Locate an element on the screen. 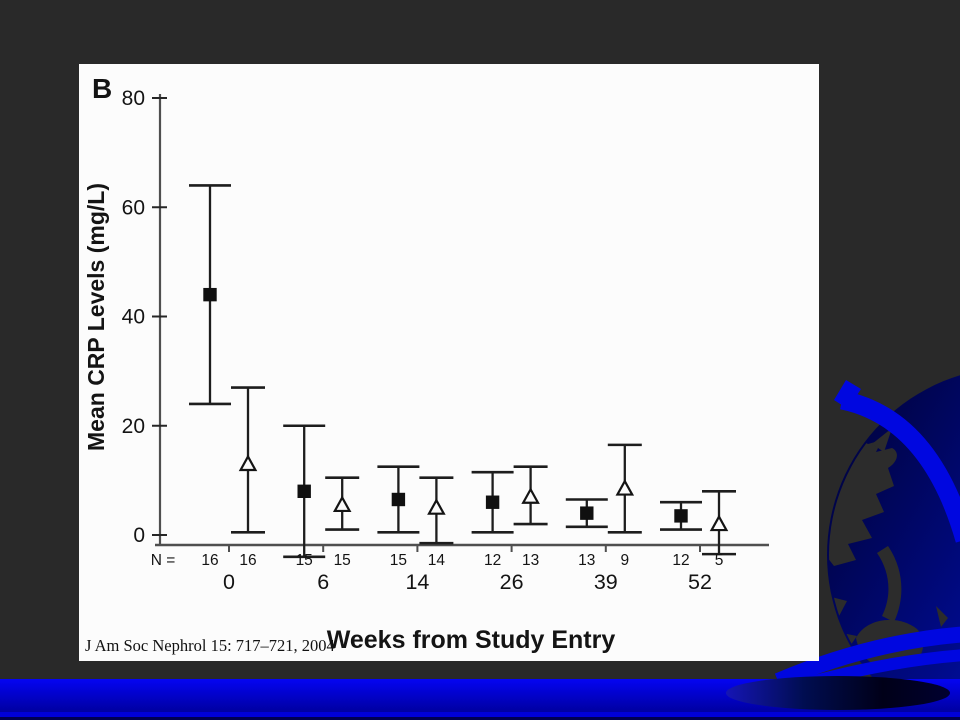 This screenshot has height=720, width=960. svg-text: 20 is located at coordinates (133, 426).